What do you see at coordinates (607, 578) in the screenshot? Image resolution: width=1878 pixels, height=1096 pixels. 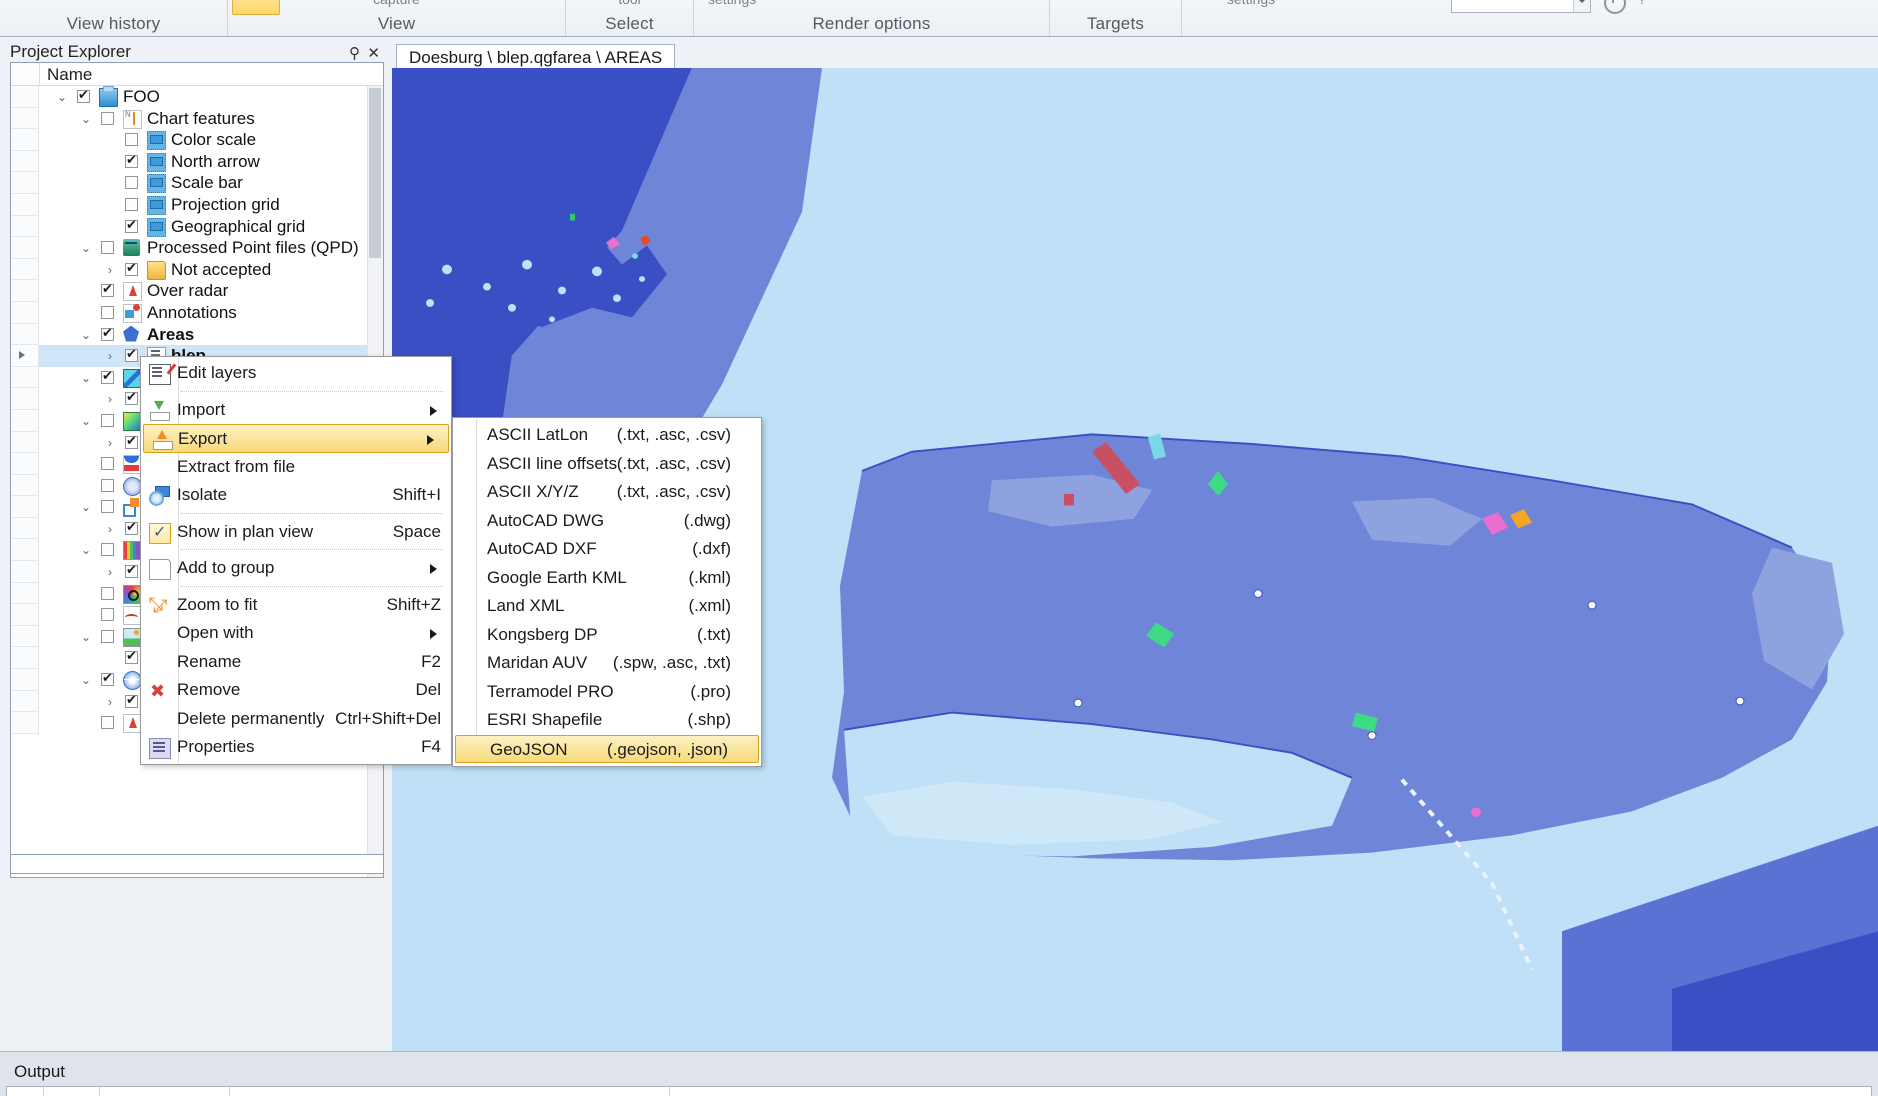 I see `export-item-google-earth-kml: Google Earth KML (.kml)` at bounding box center [607, 578].